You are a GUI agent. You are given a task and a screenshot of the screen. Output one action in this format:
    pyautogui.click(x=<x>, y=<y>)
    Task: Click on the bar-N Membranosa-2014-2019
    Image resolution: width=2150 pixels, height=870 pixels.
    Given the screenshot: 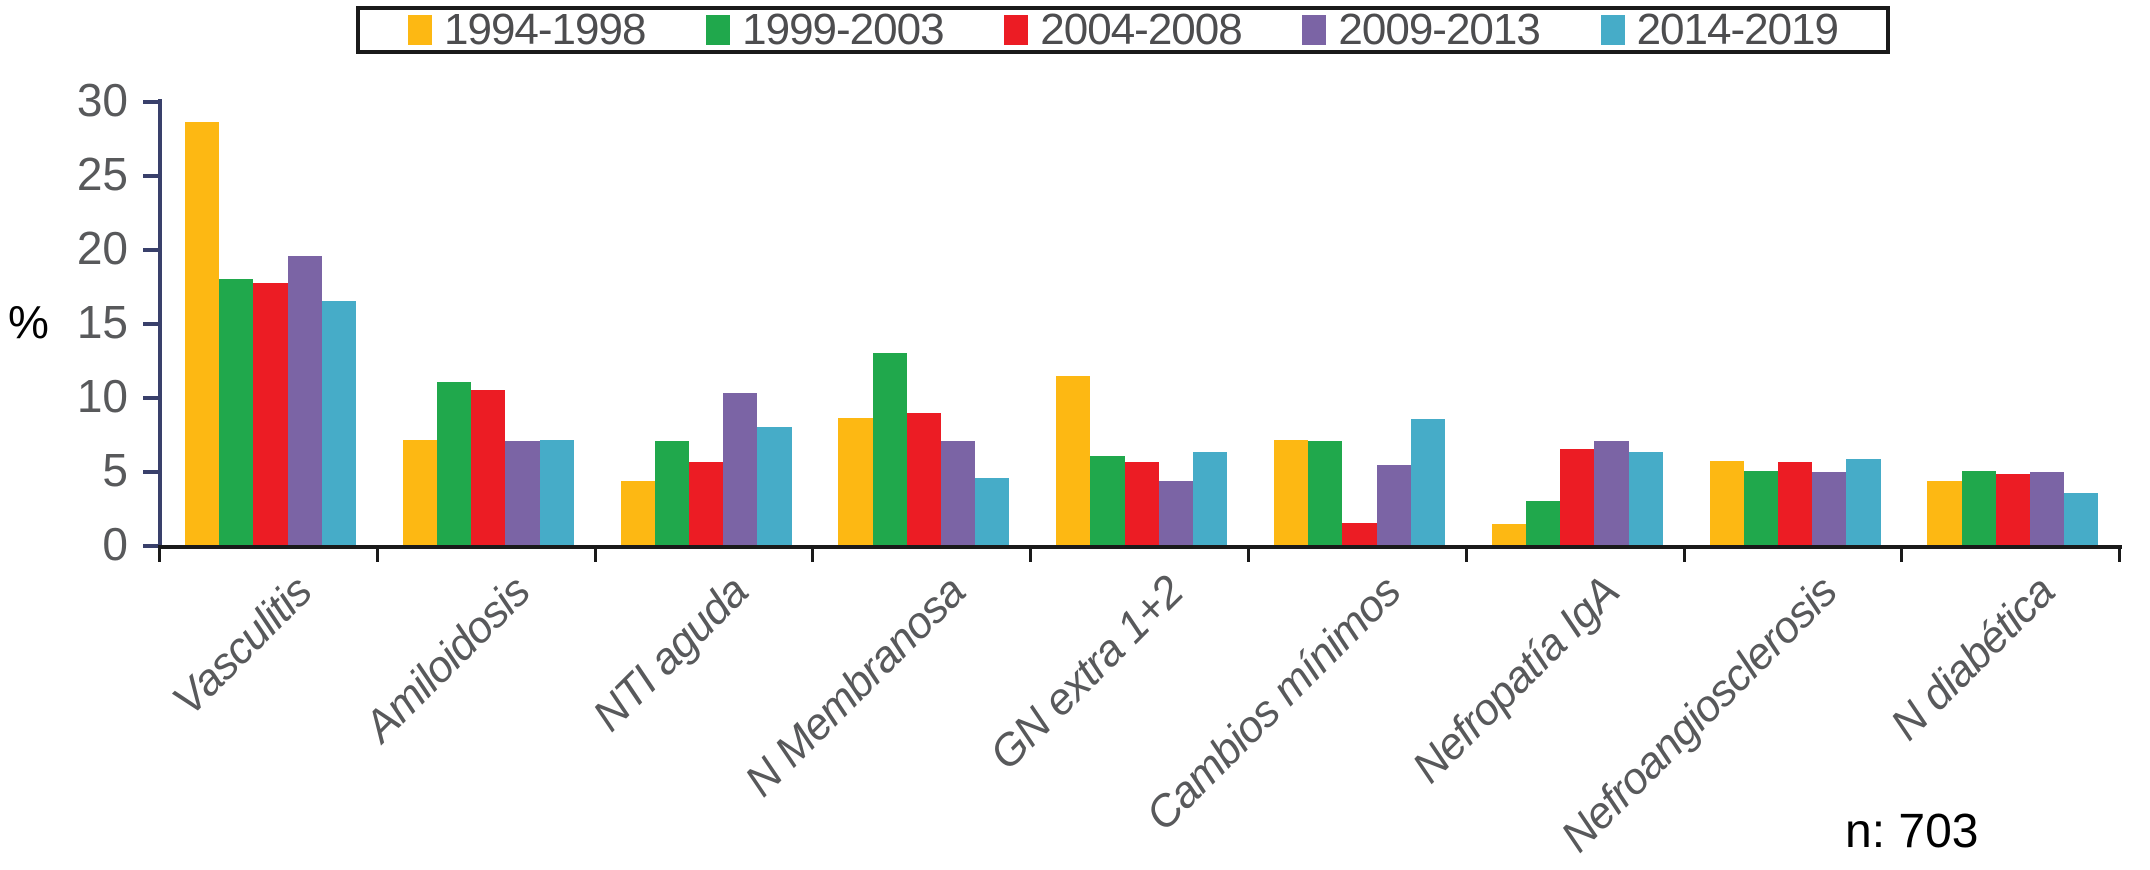 What is the action you would take?
    pyautogui.click(x=992, y=511)
    